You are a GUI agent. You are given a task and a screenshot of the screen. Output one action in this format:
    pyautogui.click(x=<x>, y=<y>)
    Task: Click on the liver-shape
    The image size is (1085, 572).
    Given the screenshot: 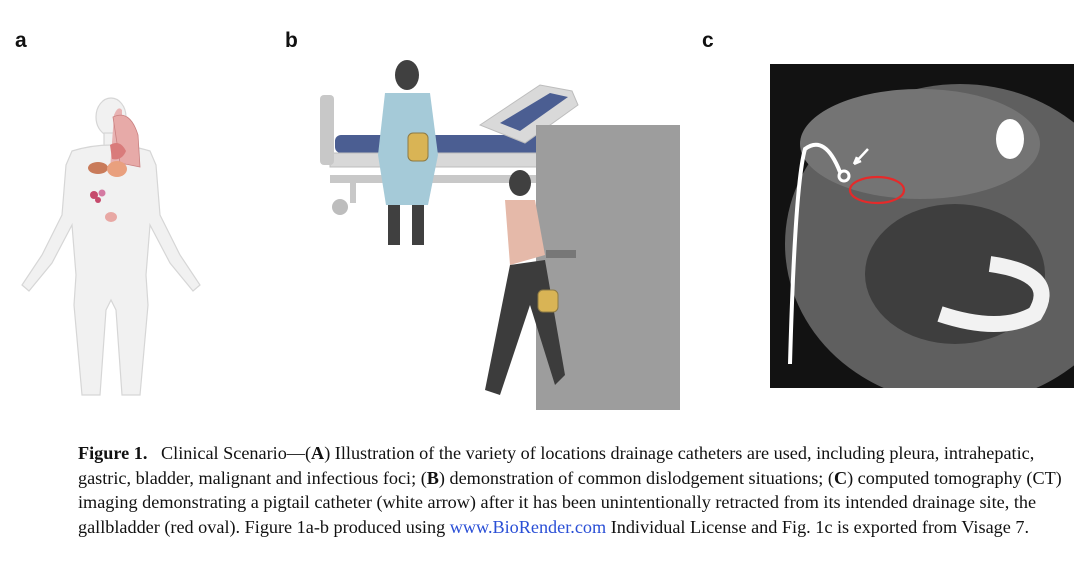 What is the action you would take?
    pyautogui.click(x=98, y=168)
    